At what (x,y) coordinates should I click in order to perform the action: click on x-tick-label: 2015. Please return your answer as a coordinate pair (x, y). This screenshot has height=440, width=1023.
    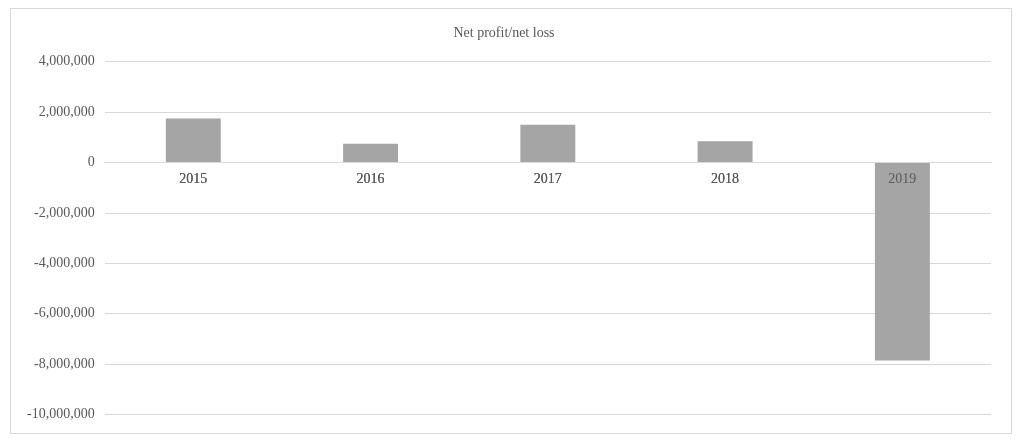
    Looking at the image, I should click on (193, 178).